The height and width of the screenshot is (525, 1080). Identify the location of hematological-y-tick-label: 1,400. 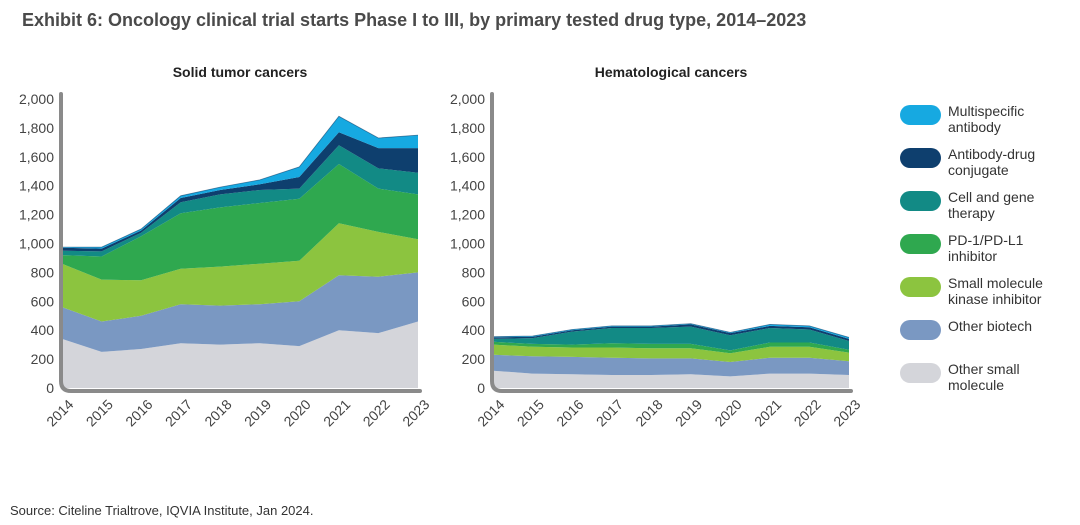
(467, 186).